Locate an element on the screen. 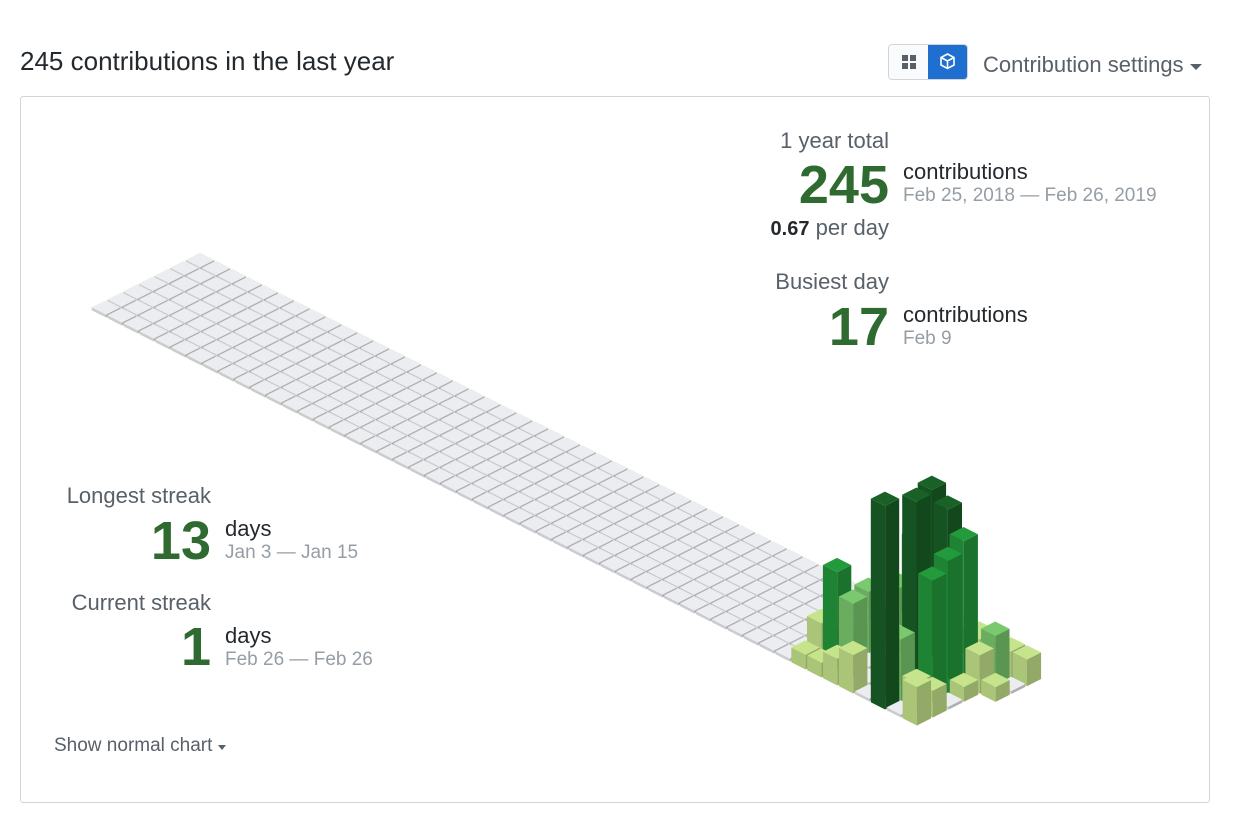  total-label: 1 year total is located at coordinates (834, 140).